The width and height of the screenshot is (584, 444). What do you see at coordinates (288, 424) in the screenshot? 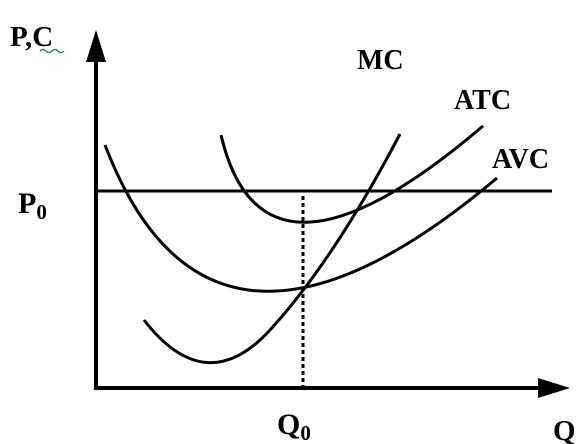
I see `quantity-label-main: Q` at bounding box center [288, 424].